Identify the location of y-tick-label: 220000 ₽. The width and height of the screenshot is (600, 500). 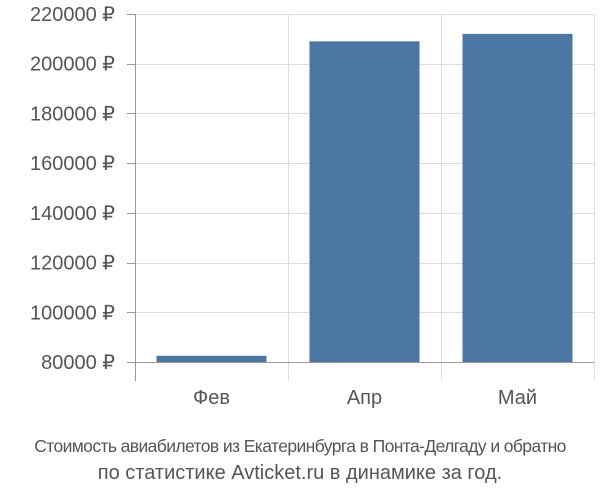
(72, 15).